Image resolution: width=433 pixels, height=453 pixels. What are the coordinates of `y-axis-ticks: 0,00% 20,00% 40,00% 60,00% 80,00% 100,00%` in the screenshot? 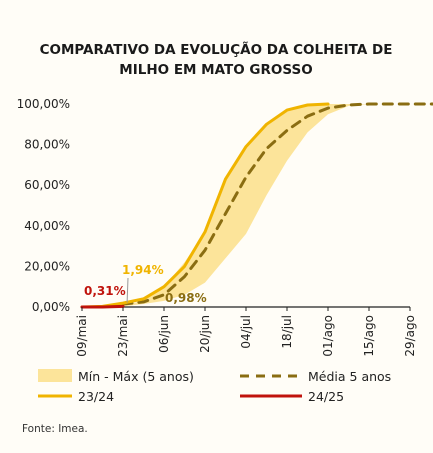 It's located at (43, 205).